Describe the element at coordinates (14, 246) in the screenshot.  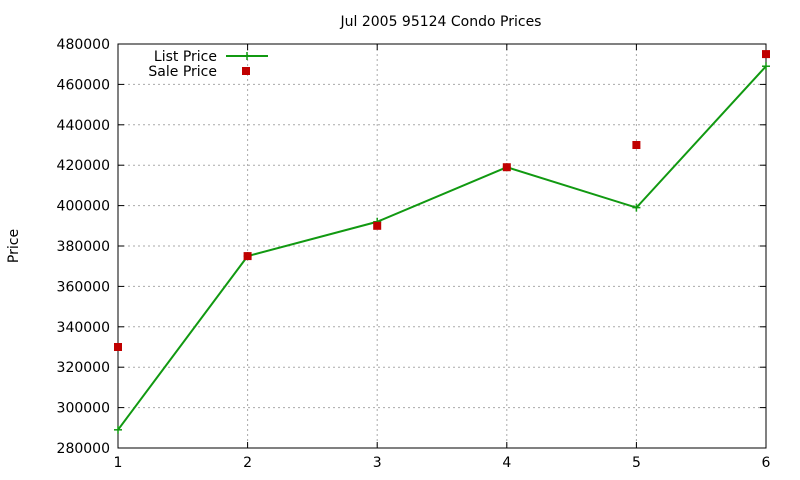
I see `y-axis-label: Price` at that location.